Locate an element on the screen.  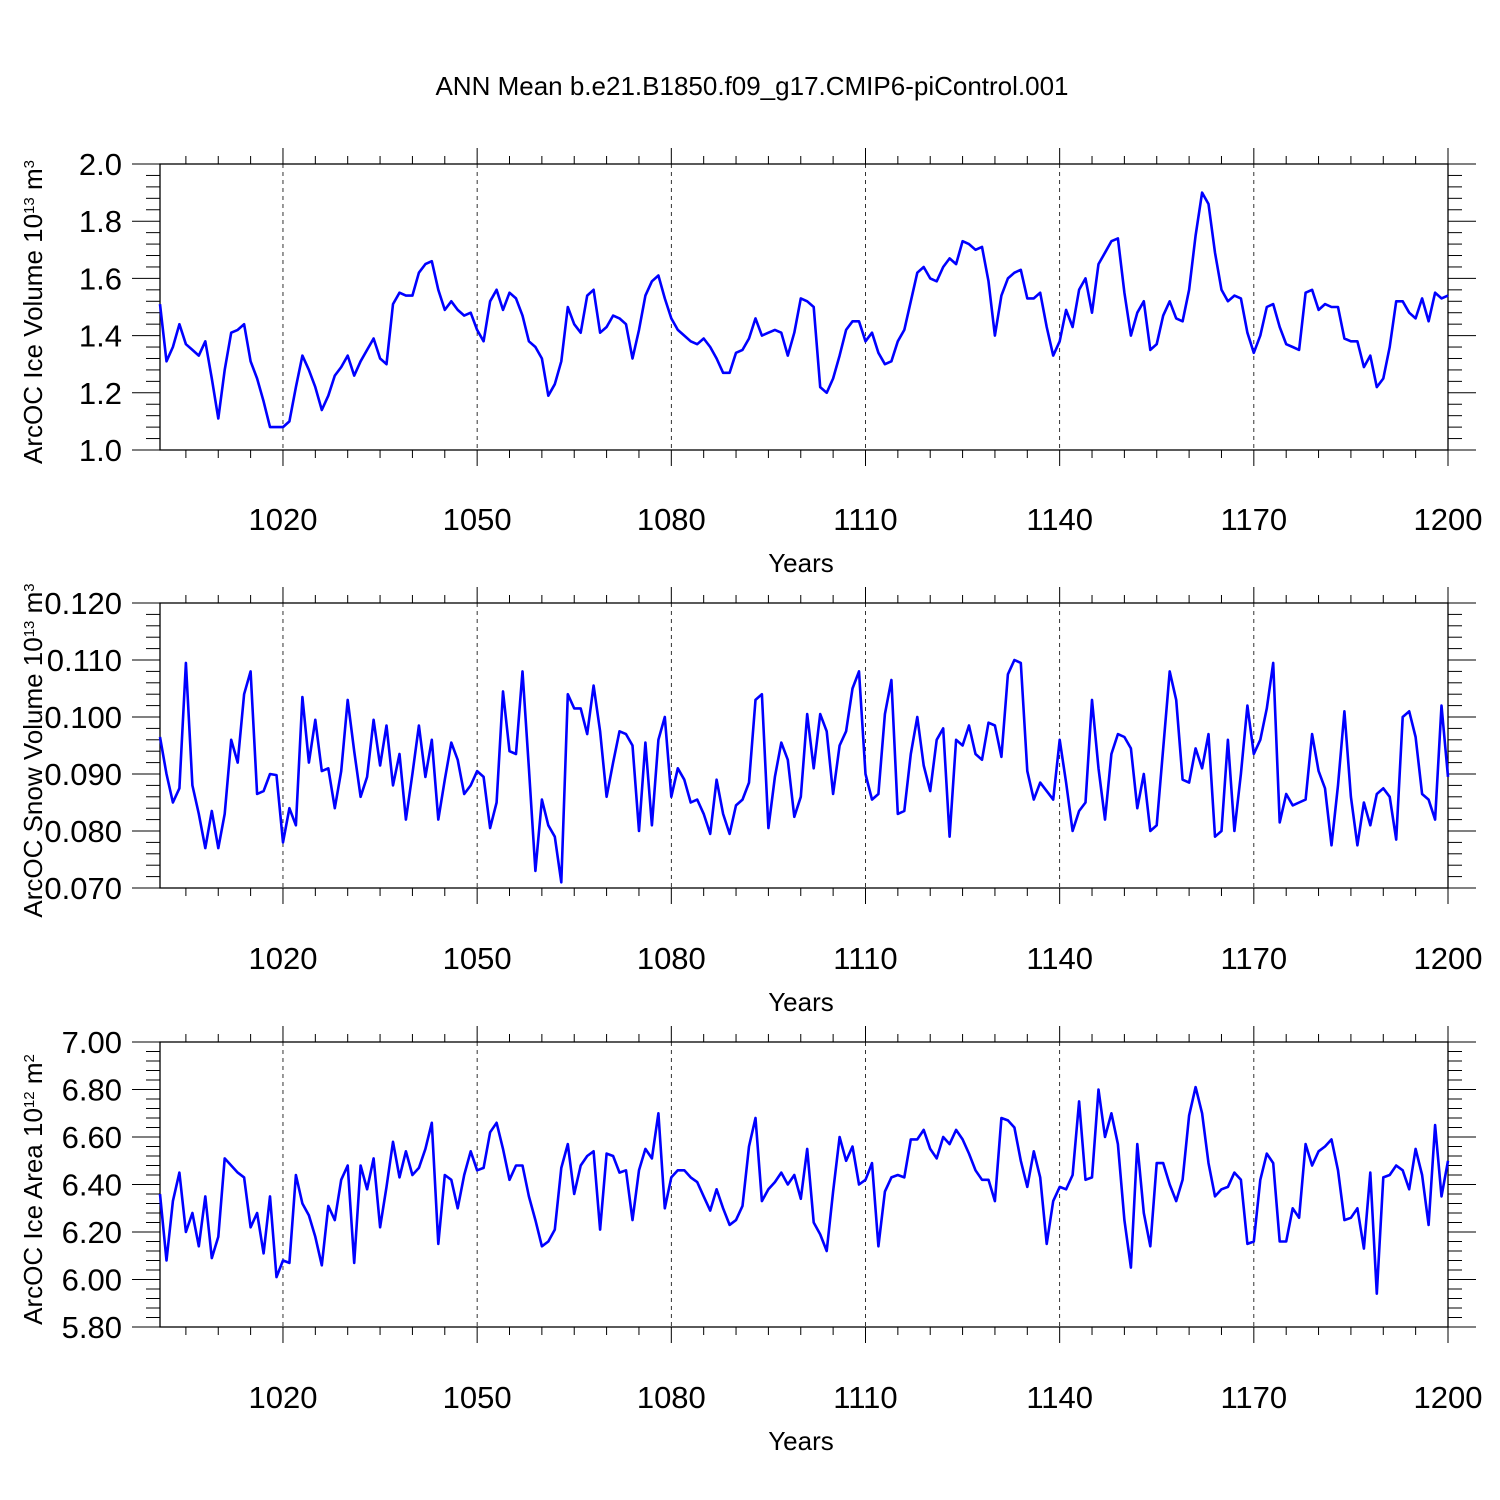
snow-volume-xtick-label: 1080 is located at coordinates (671, 958).